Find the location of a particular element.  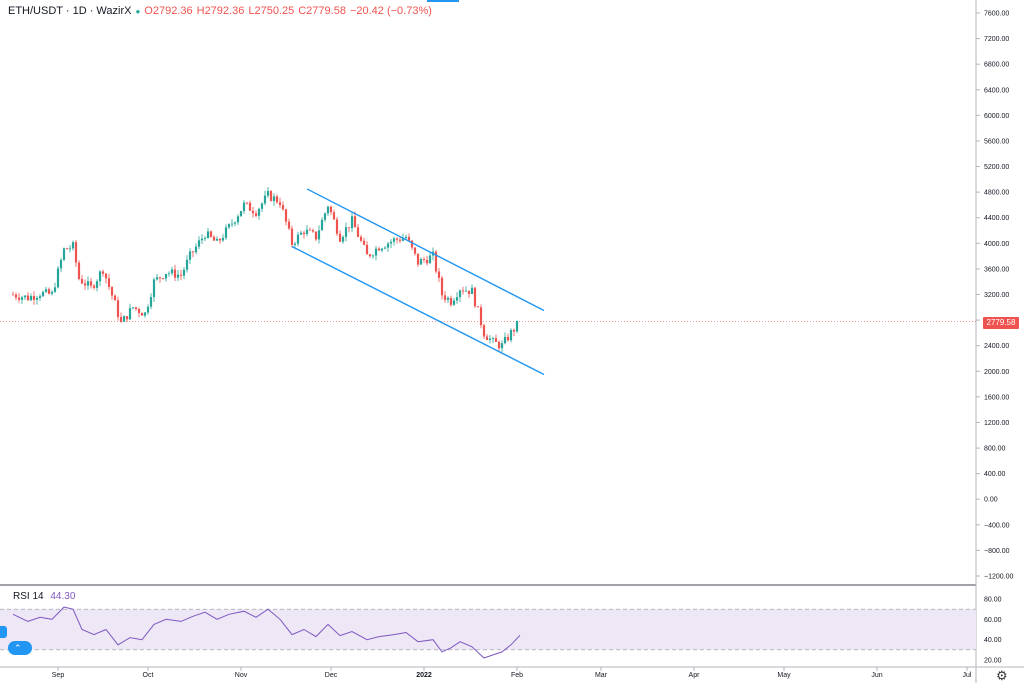

time-tick-label: Oct is located at coordinates (148, 675).